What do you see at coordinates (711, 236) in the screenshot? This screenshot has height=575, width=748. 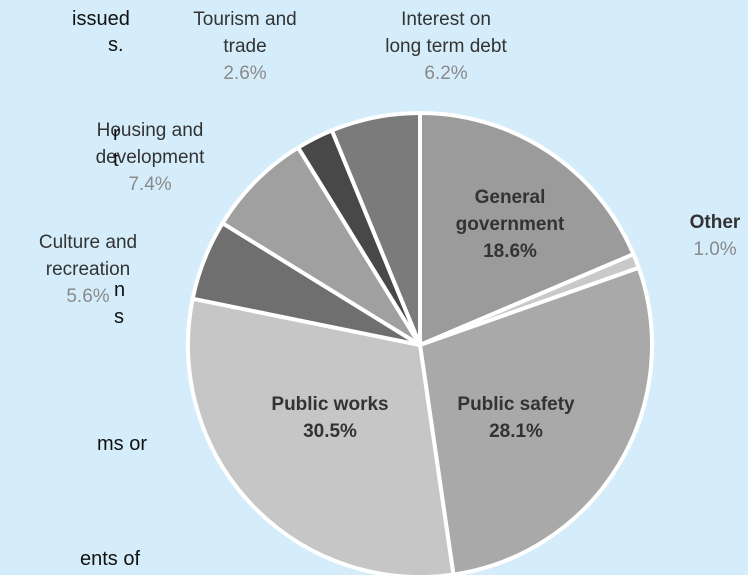 I see `slice-label: Other 1.0%` at bounding box center [711, 236].